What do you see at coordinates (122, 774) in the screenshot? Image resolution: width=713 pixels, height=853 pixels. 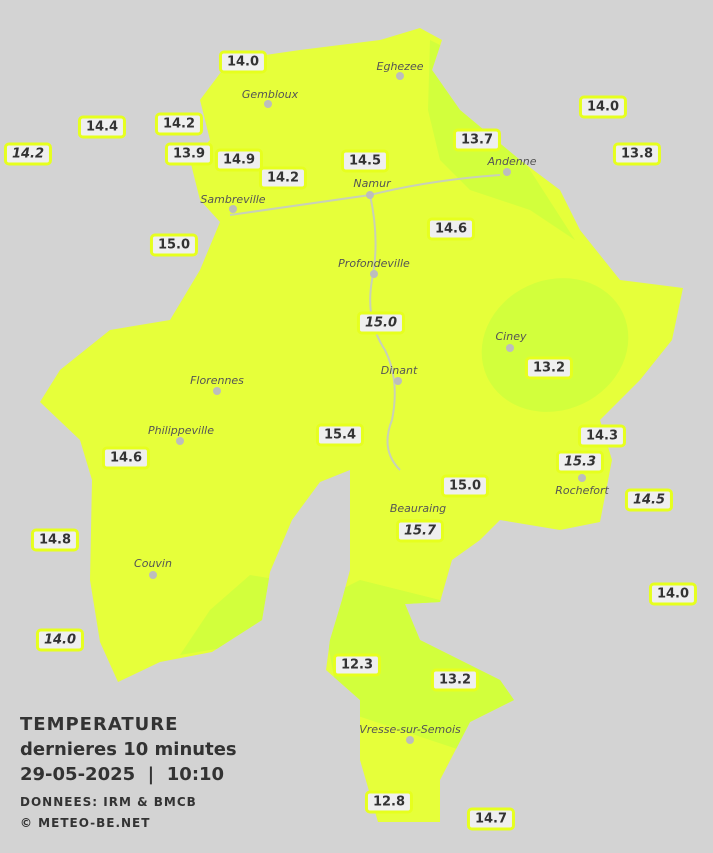 I see `legend-datetime: 29-05-2025 | 10:10` at bounding box center [122, 774].